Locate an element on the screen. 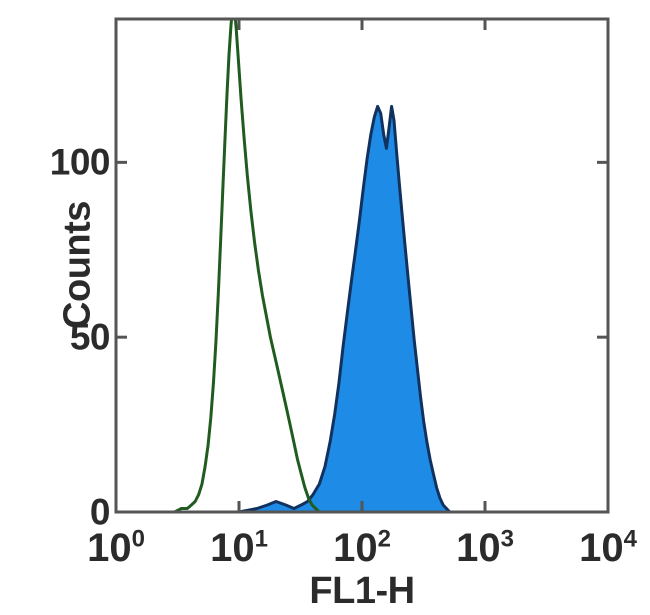 This screenshot has width=650, height=615. xtick-label-0: 10⁰ is located at coordinates (116, 547).